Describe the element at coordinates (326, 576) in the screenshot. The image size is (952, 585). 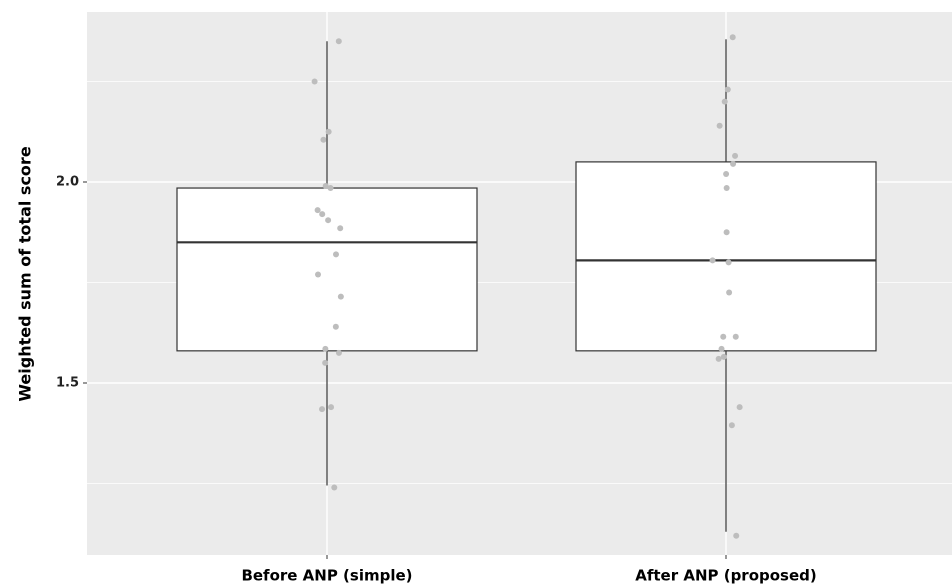
I see `x-category-label: Before ANP (simple)` at that location.